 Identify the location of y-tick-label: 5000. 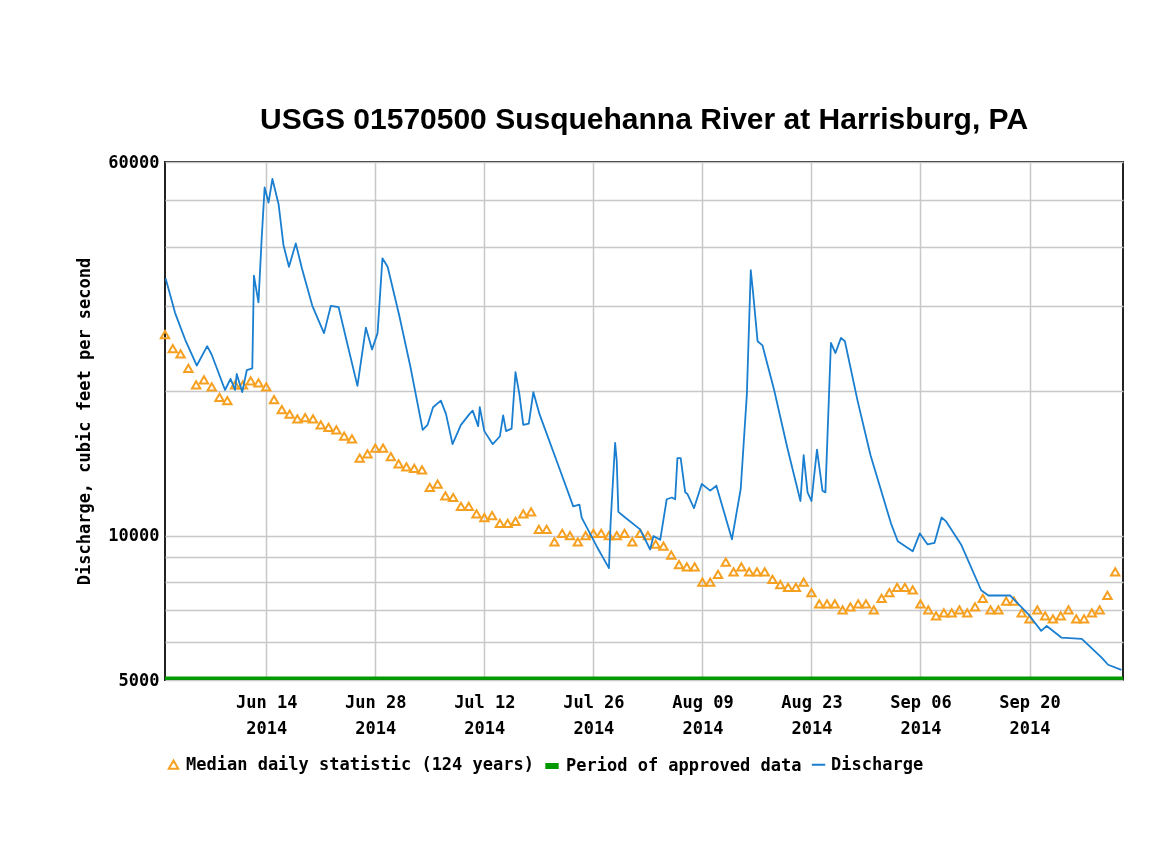
(139, 679).